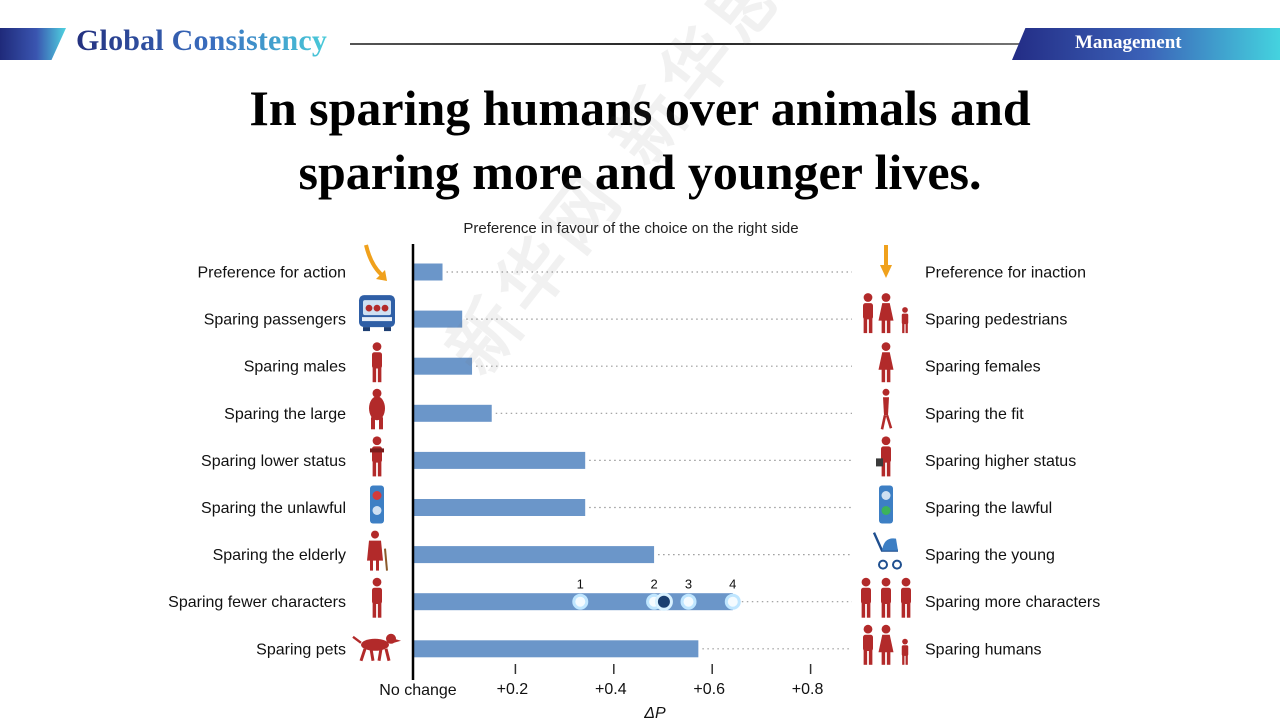  I want to click on car-passengers-icon, so click(377, 313).